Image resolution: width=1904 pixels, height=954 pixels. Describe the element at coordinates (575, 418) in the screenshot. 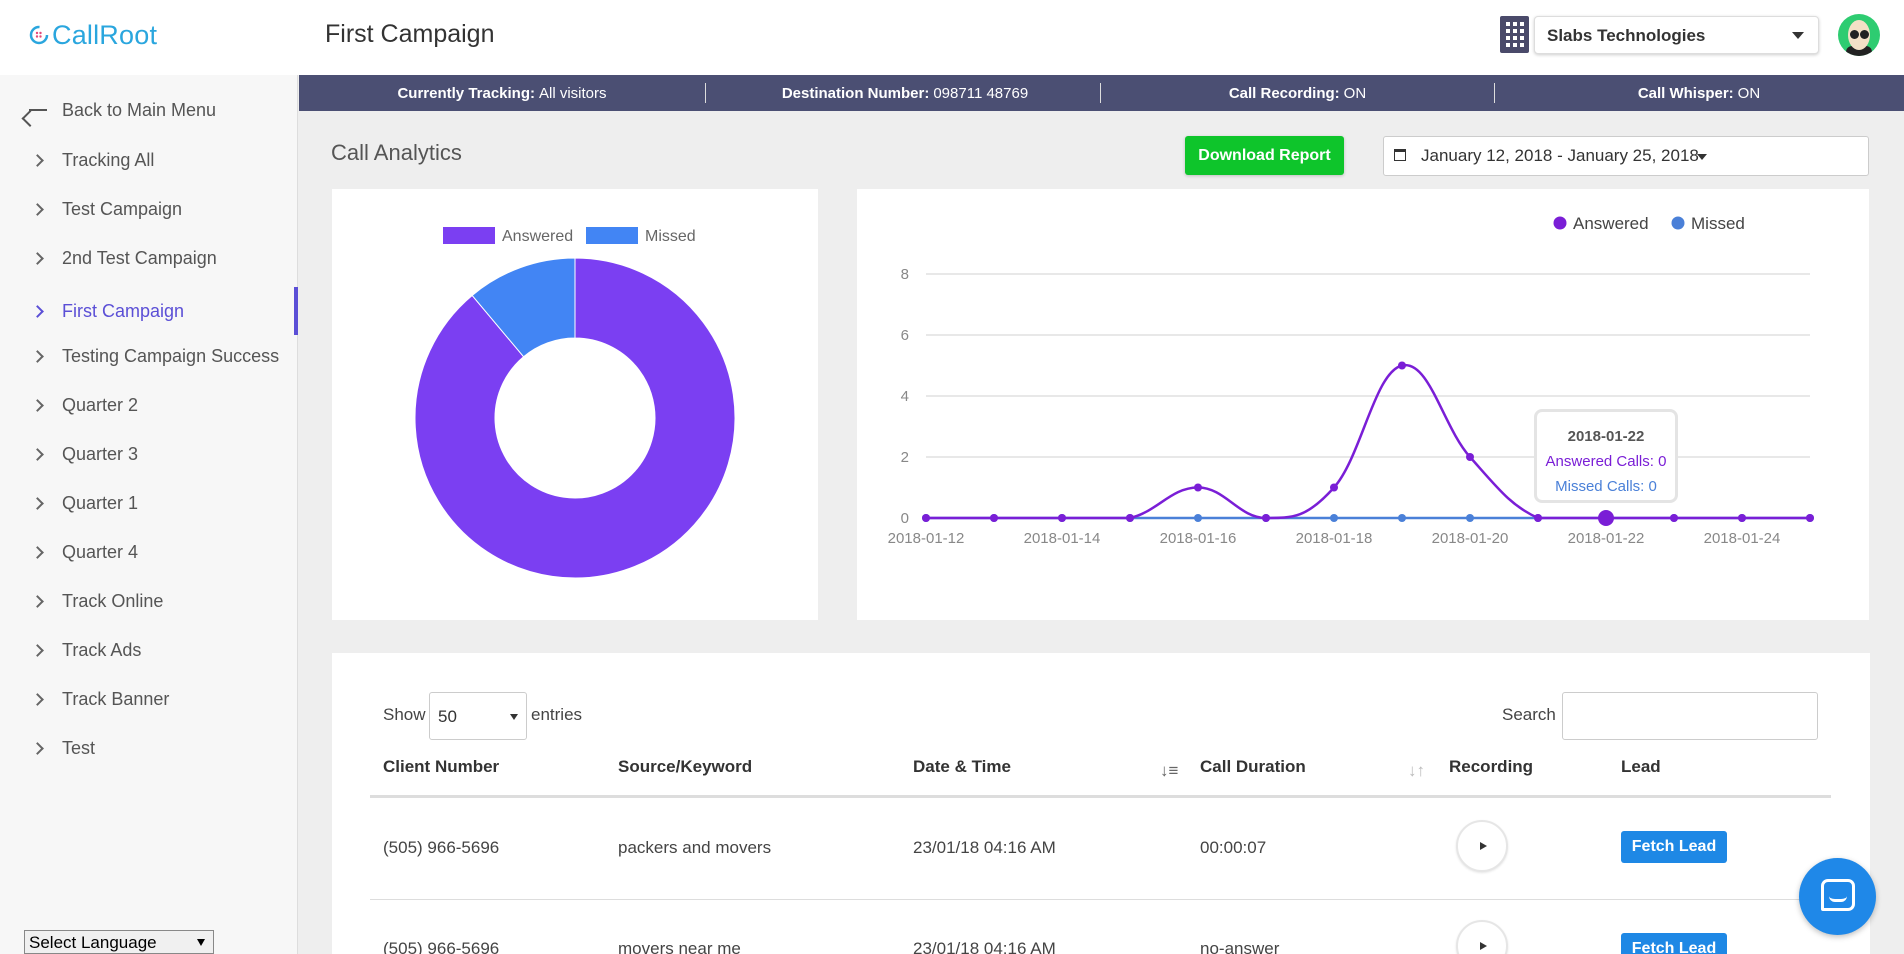

I see `donut-slice-answered` at that location.